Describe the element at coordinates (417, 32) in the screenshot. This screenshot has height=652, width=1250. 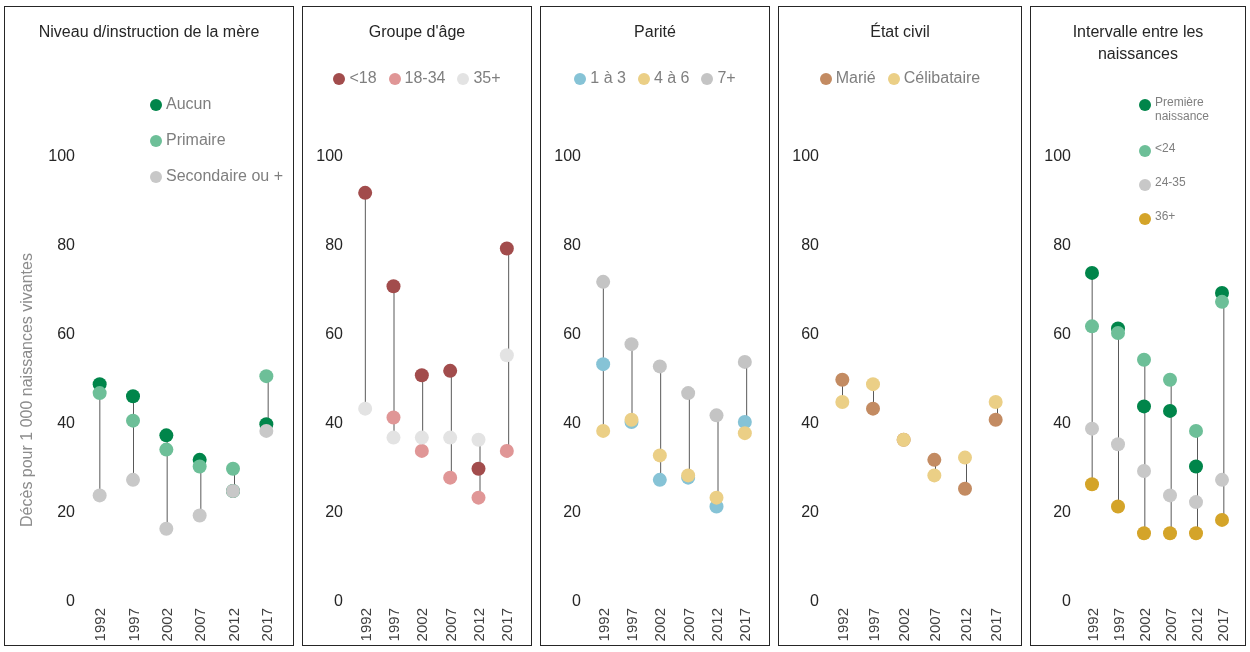
I see `chart-title: Groupe d'âge` at that location.